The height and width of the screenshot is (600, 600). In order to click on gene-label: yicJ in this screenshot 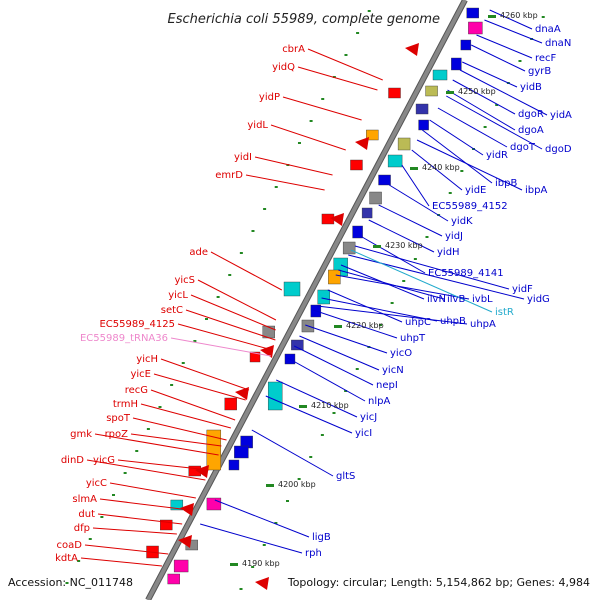, I will do `click(368, 417)`.